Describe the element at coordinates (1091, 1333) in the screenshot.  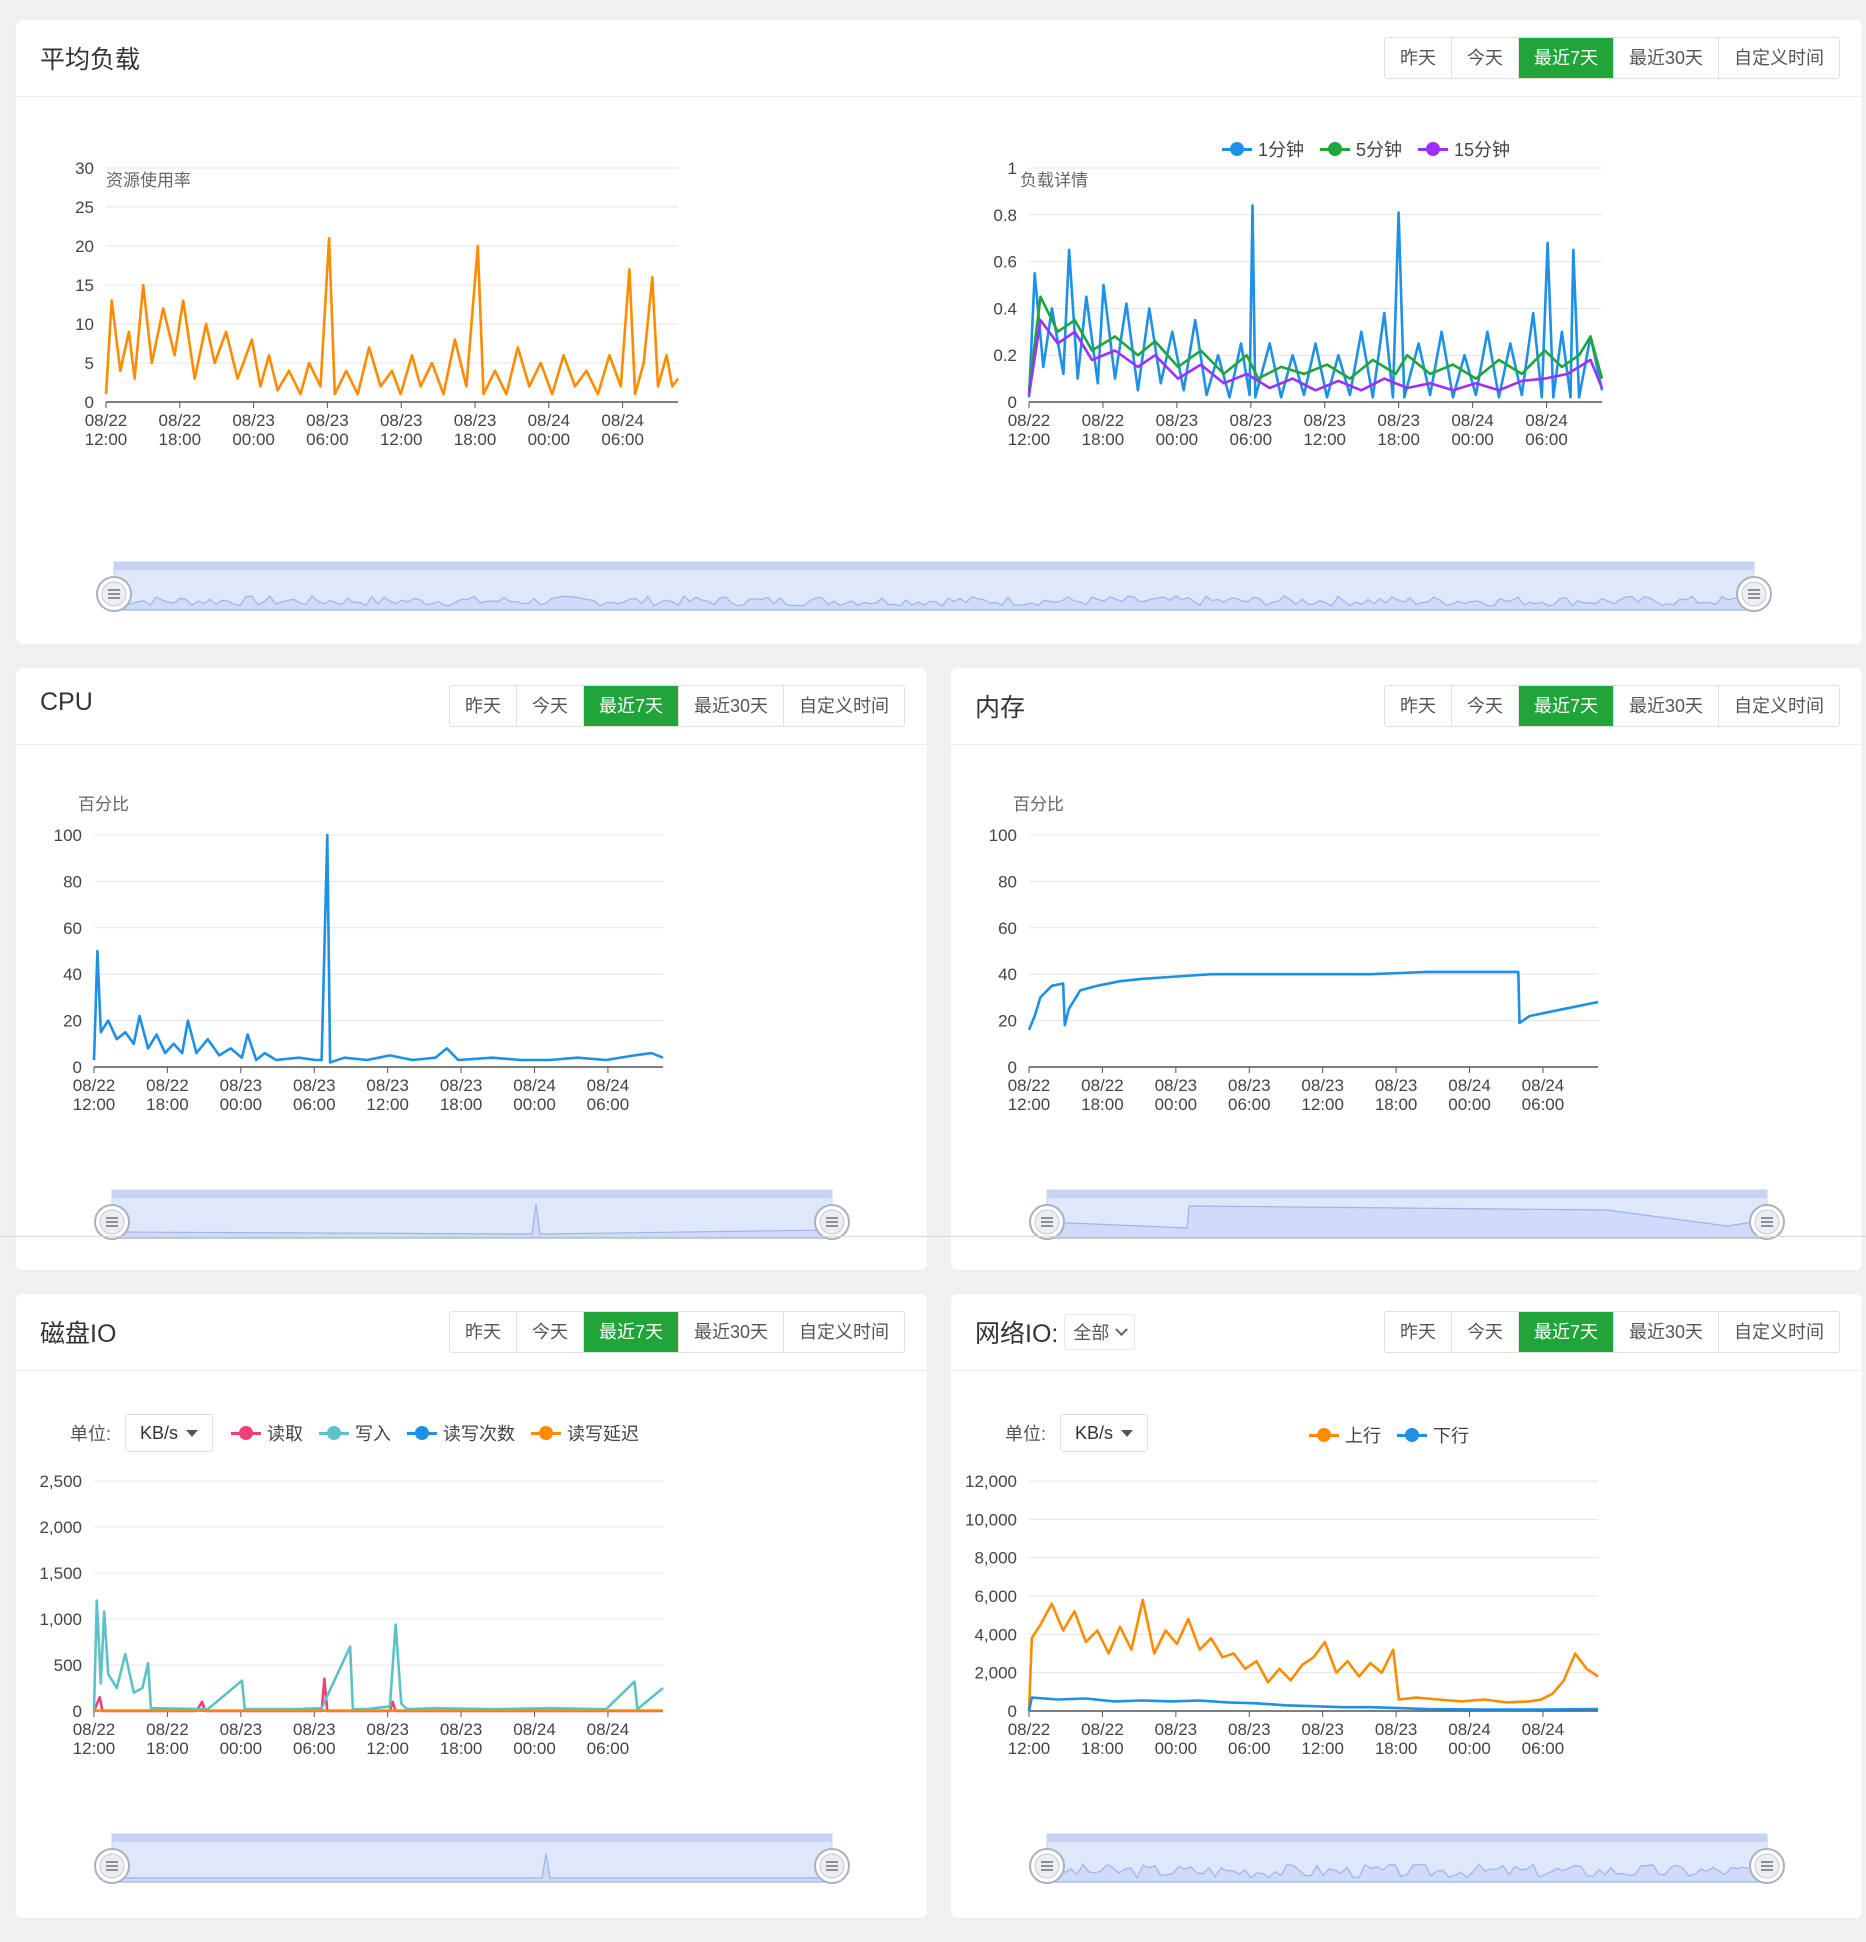
I see `network-filter-value: 全部` at that location.